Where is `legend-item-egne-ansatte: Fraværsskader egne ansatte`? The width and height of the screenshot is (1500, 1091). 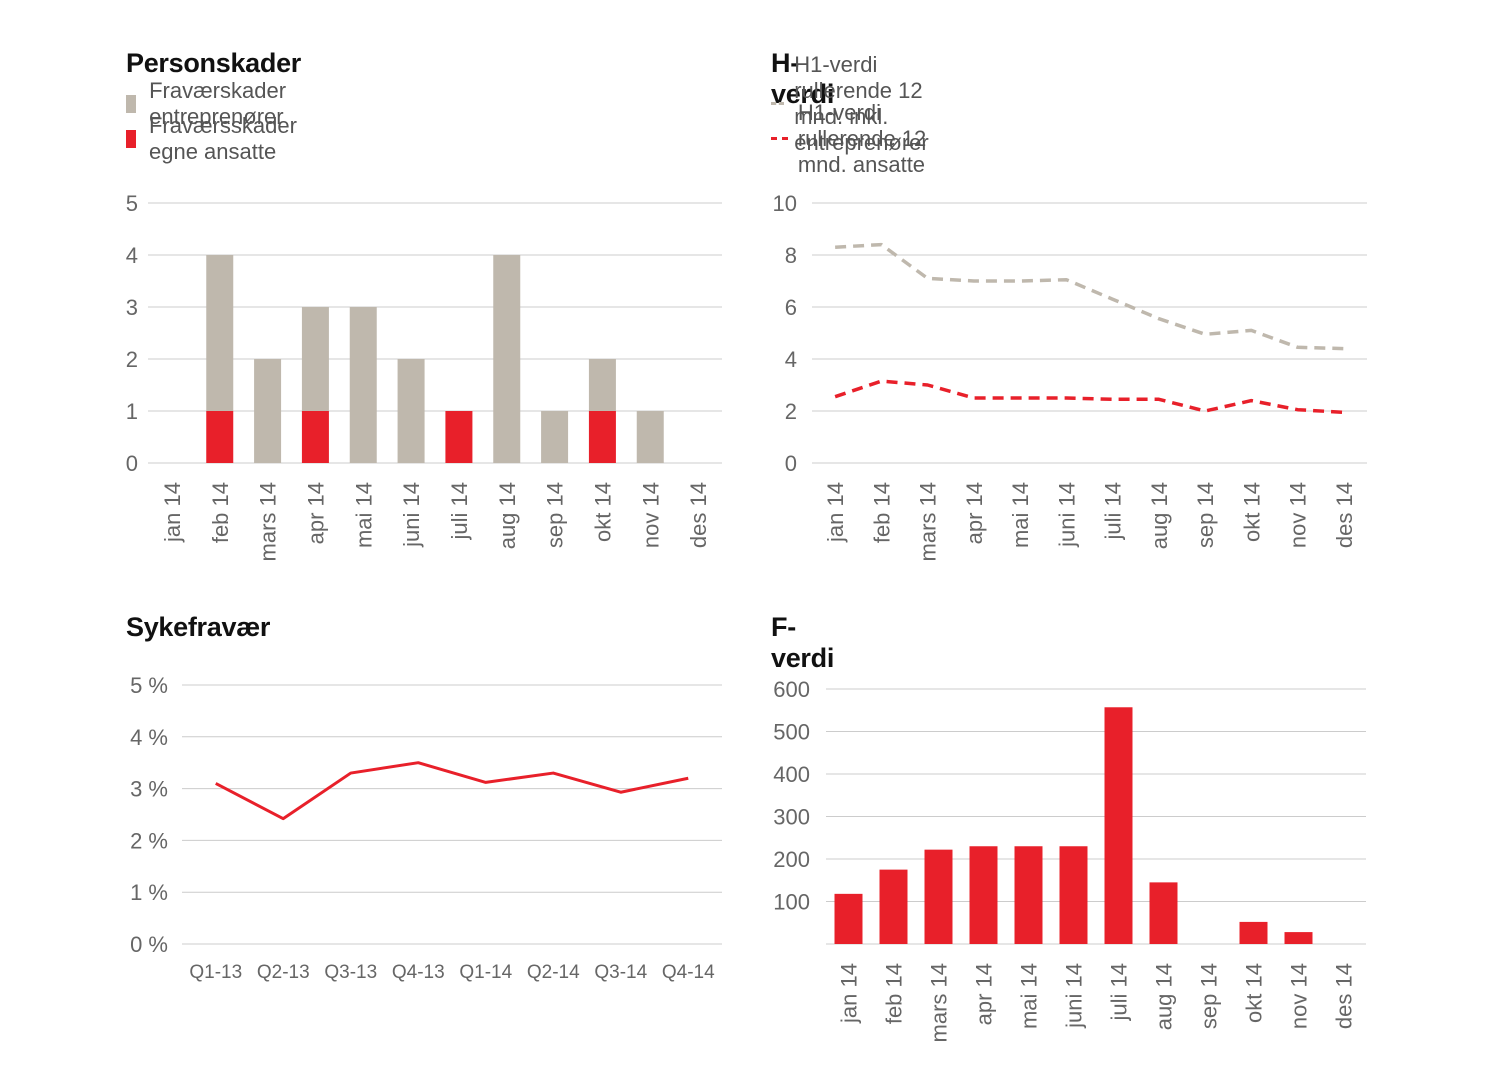 legend-item-egne-ansatte: Fraværsskader egne ansatte is located at coordinates (215, 138).